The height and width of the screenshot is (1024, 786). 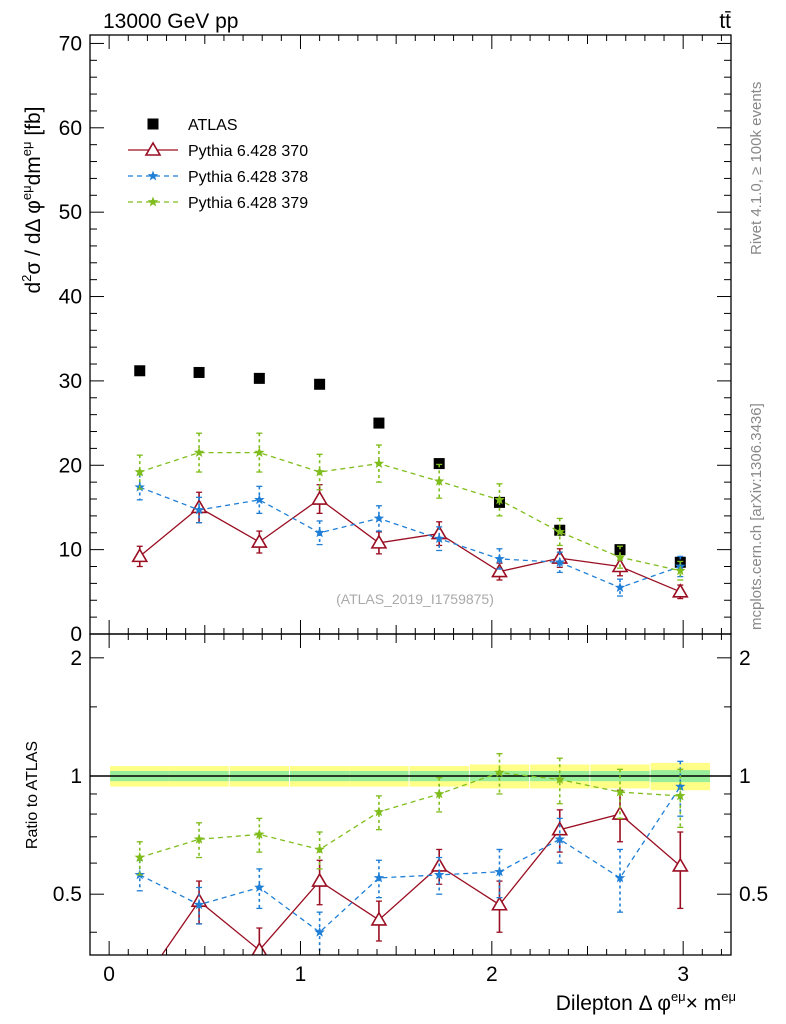 What do you see at coordinates (745, 776) in the screenshot?
I see `ratio-y-tick-label-right: 1` at bounding box center [745, 776].